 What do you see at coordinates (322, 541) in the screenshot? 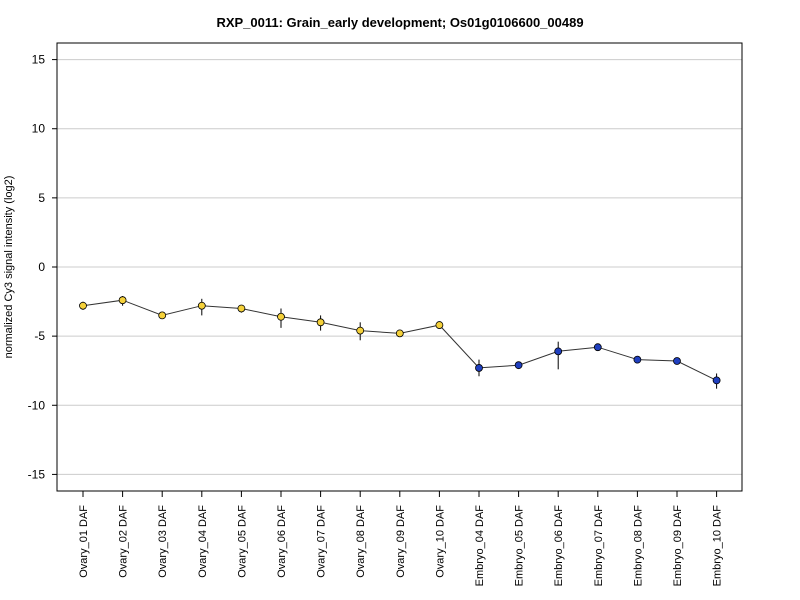
I see `x-tick-label: Ovary_07 DAF` at bounding box center [322, 541].